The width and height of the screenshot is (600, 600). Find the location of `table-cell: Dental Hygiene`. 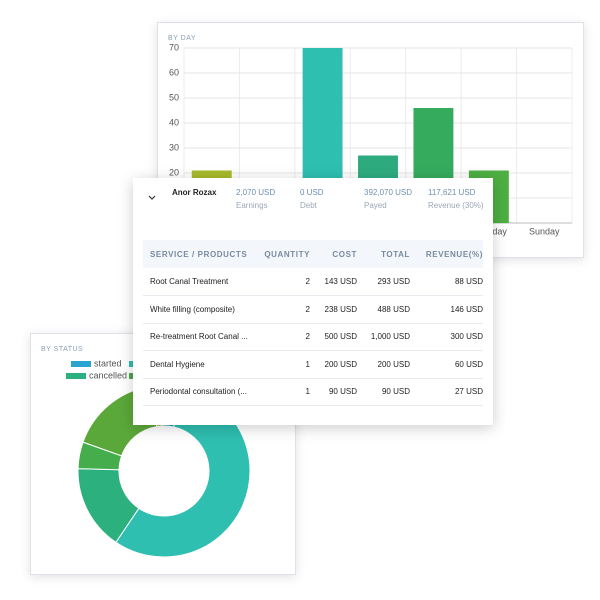

table-cell: Dental Hygiene is located at coordinates (177, 364).